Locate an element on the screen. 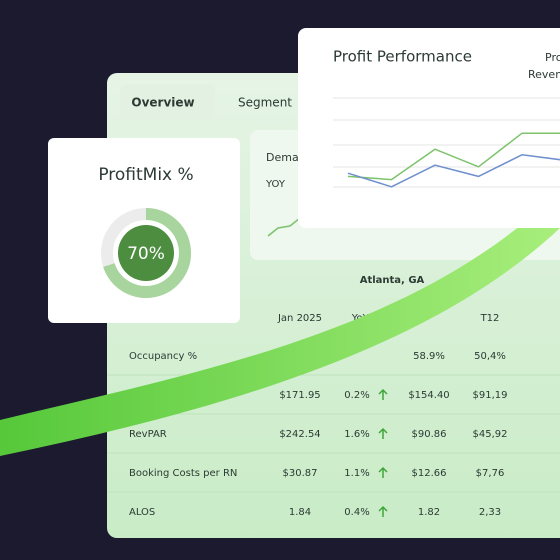  sparkline is located at coordinates (284, 227).